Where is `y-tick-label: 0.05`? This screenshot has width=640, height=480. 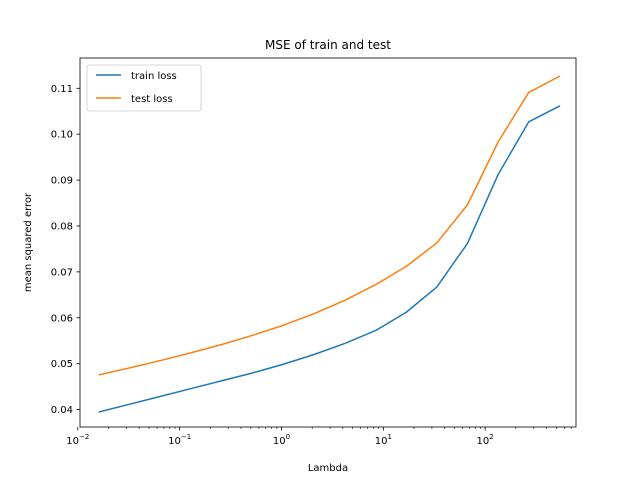
y-tick-label: 0.05 is located at coordinates (62, 364).